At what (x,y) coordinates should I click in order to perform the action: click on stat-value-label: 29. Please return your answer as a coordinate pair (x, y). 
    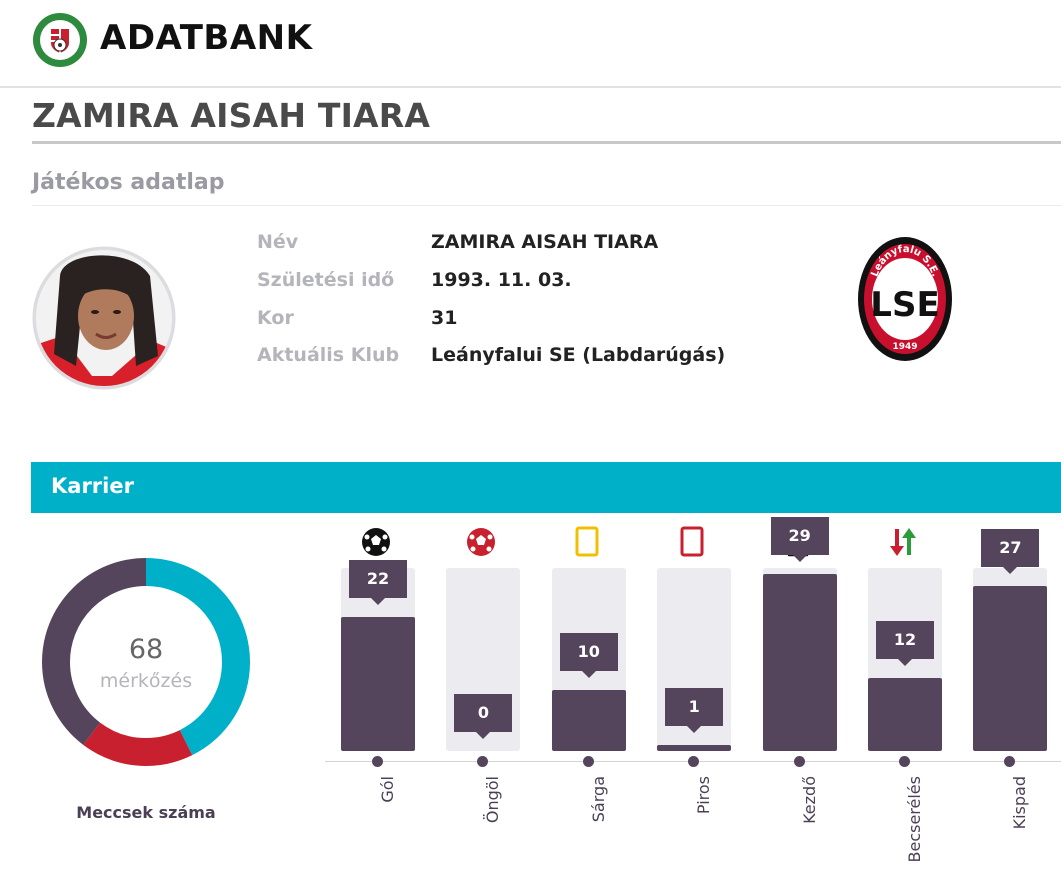
    Looking at the image, I should click on (799, 540).